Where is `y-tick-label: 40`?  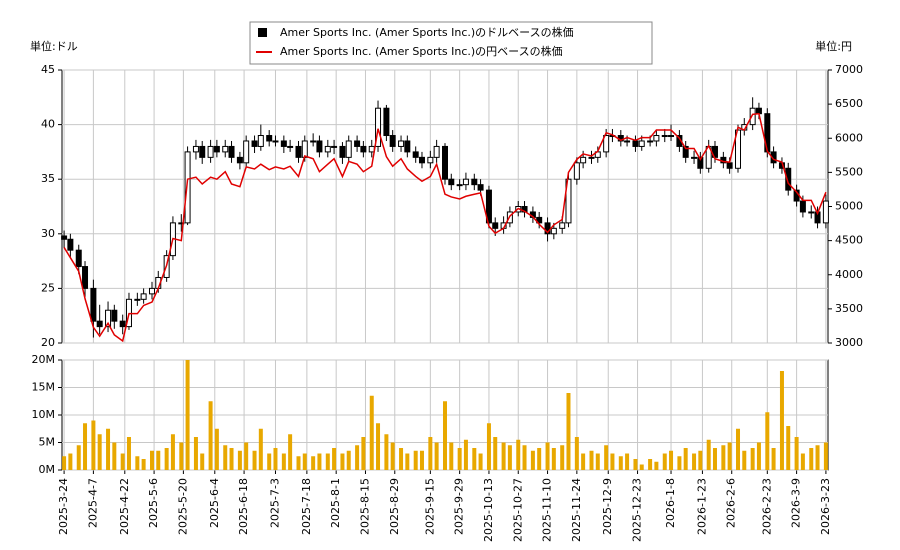 y-tick-label: 40 is located at coordinates (48, 124).